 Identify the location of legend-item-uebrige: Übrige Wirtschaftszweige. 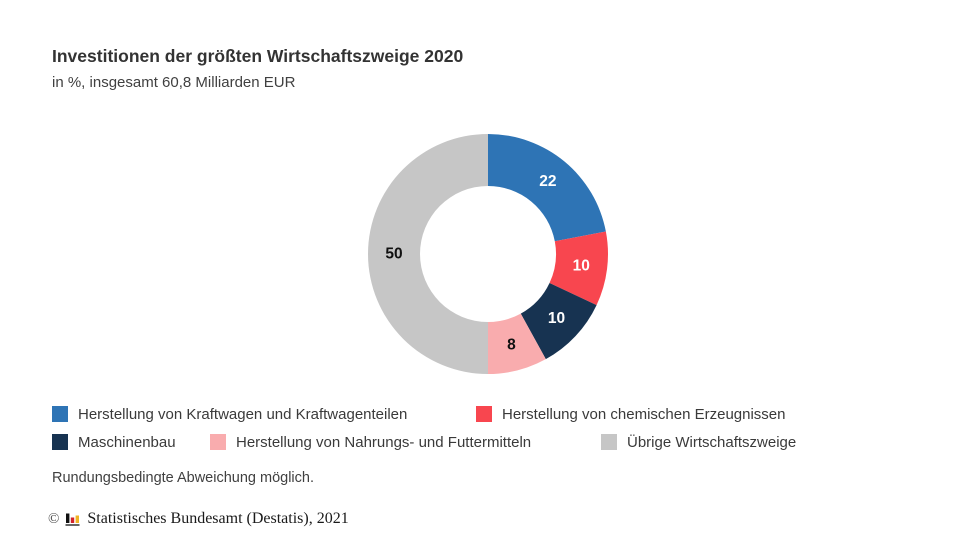
(698, 442).